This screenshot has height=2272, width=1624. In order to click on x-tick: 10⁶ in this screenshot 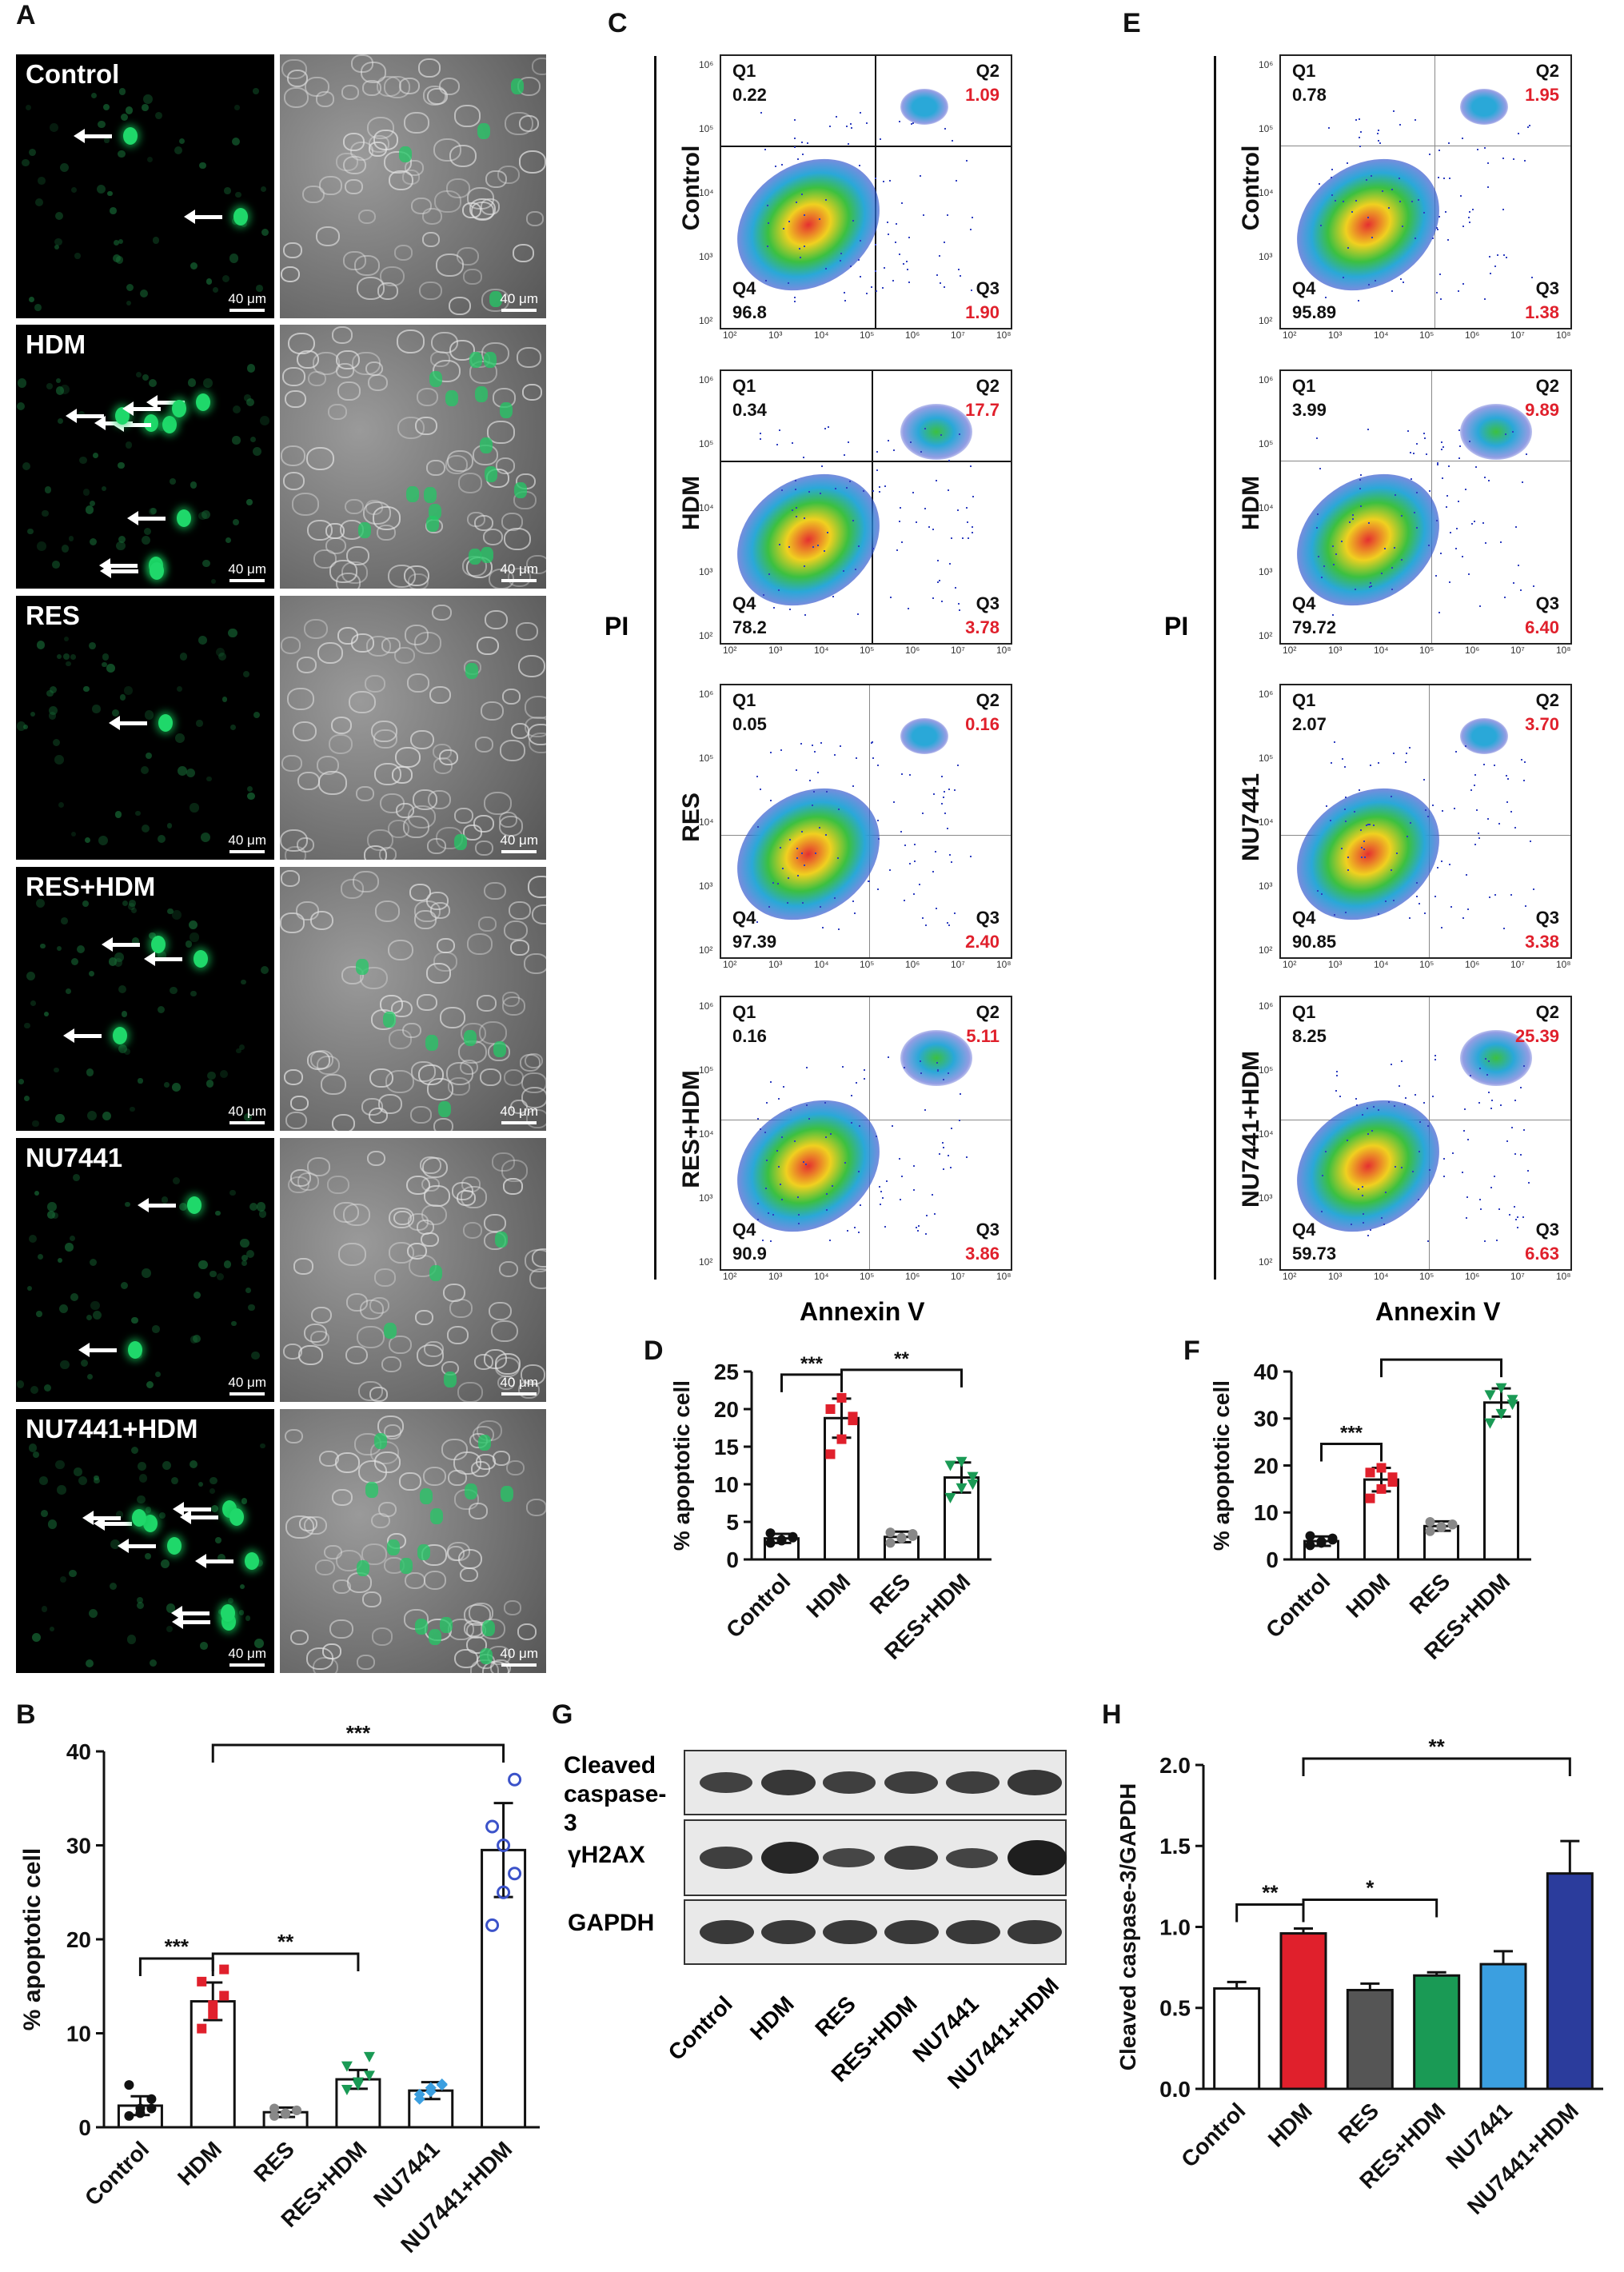, I will do `click(1472, 335)`.